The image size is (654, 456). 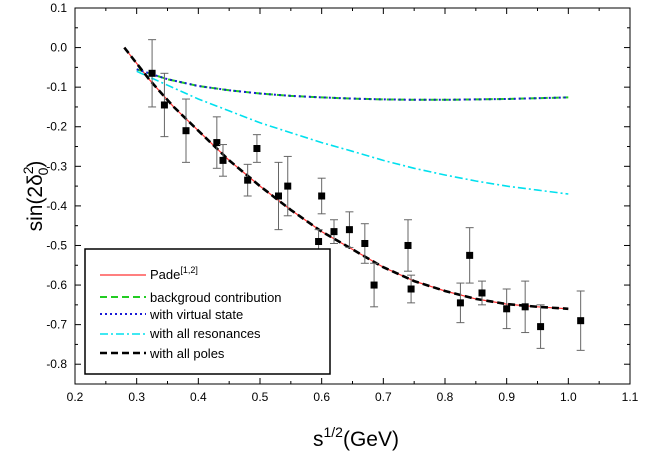 I want to click on x-tick-label: 0.8, so click(x=445, y=397).